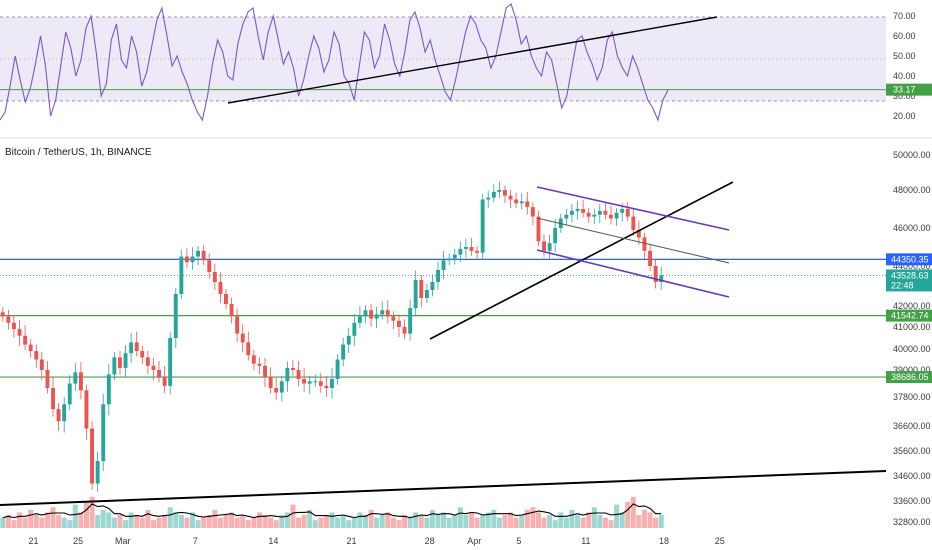 This screenshot has height=550, width=932. I want to click on rsi-tick-label: 50.00, so click(904, 56).